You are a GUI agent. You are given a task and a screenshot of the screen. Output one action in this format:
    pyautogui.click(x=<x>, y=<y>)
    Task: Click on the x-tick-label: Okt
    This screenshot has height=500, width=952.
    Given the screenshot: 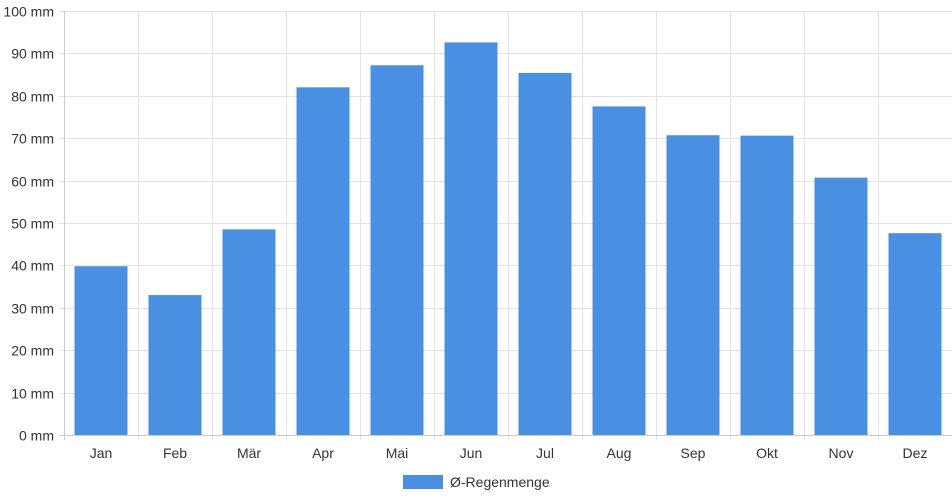 What is the action you would take?
    pyautogui.click(x=767, y=453)
    